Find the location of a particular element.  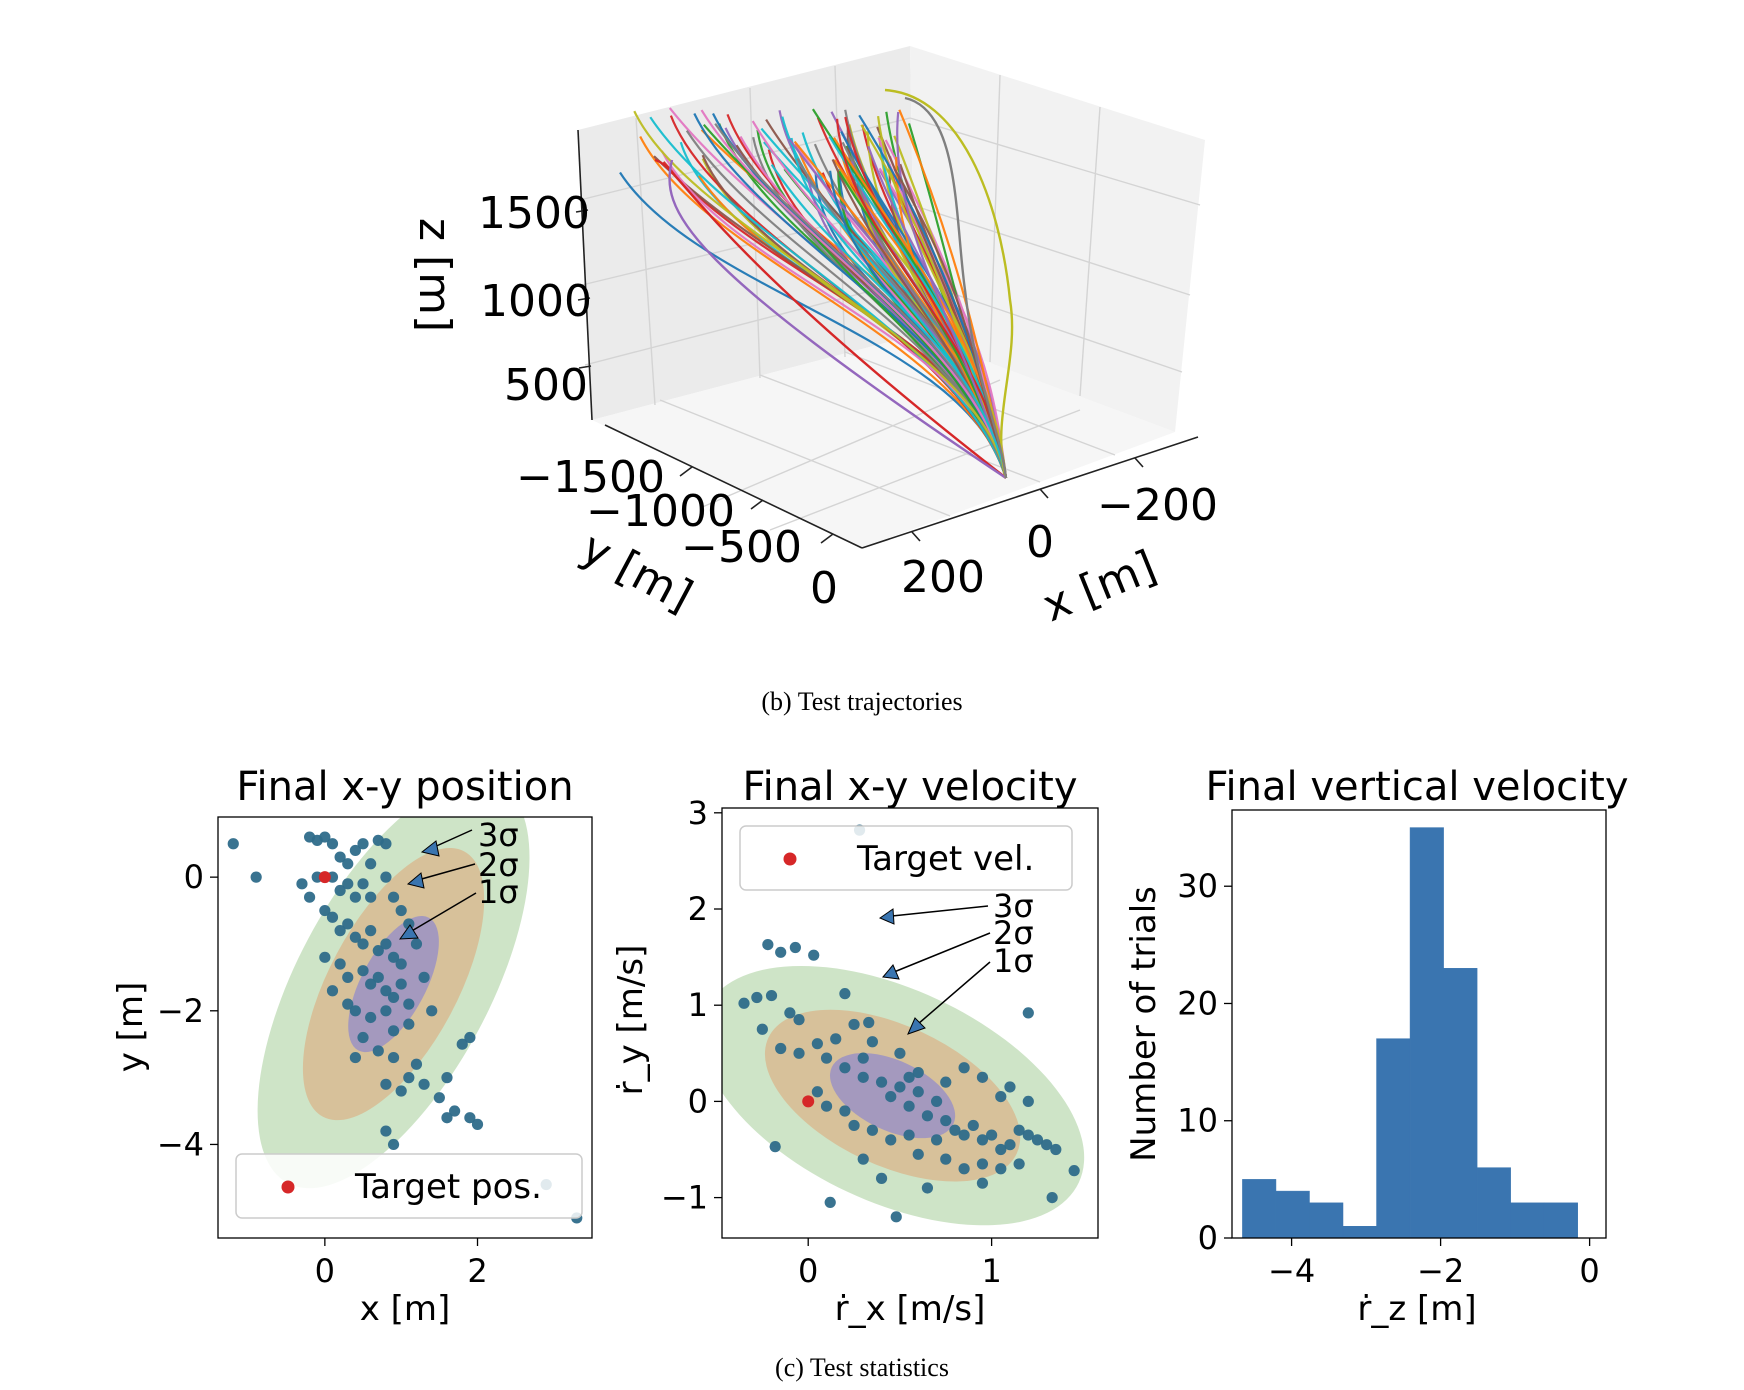

trajectory-lines is located at coordinates (816, 283).